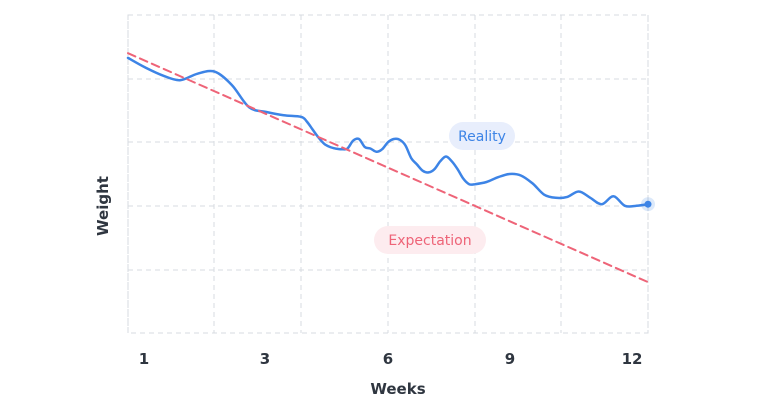 The image size is (760, 411). Describe the element at coordinates (510, 359) in the screenshot. I see `x-tick-label: 9` at that location.